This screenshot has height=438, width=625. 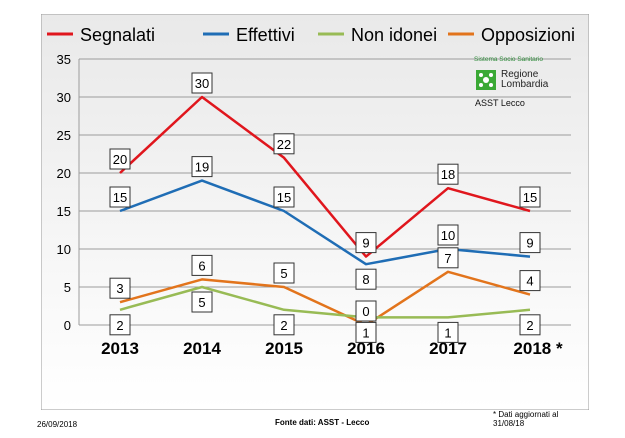 I want to click on legend-item: Opposizioni, so click(x=511, y=35).